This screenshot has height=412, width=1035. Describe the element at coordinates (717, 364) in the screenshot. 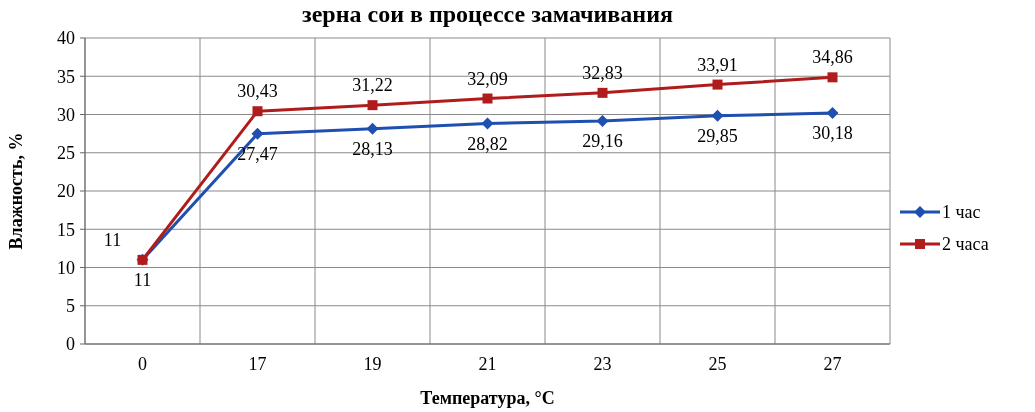

I see `x-tick-label: 25` at that location.